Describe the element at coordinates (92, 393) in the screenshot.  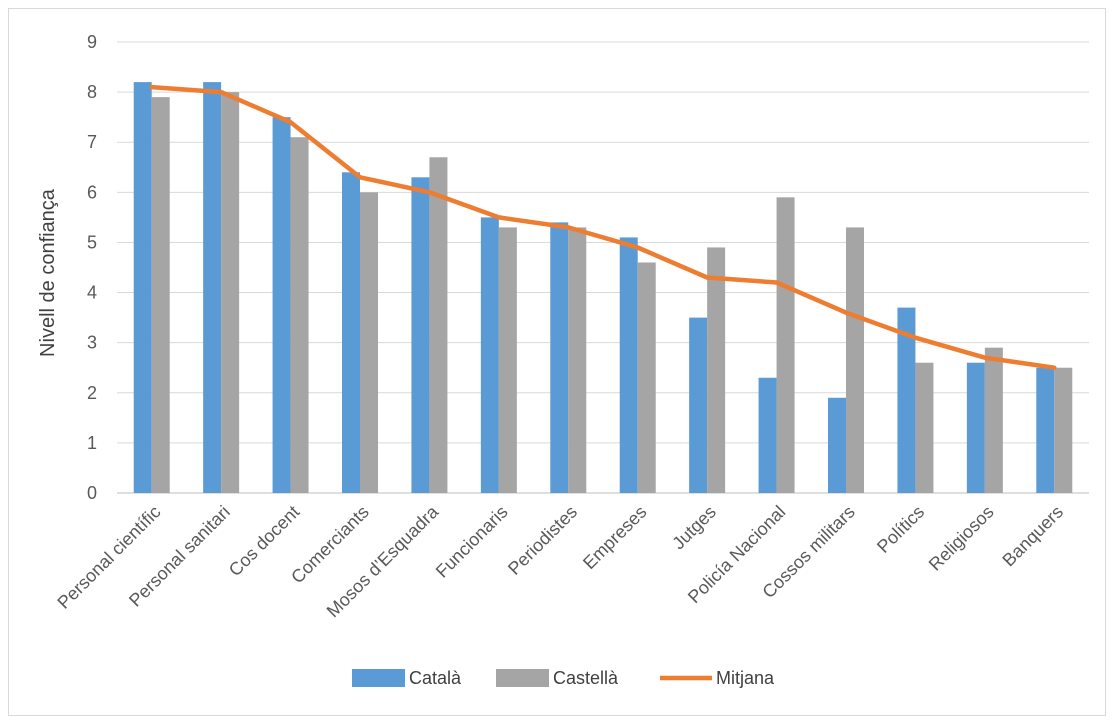
I see `y-tick-label: 2` at that location.